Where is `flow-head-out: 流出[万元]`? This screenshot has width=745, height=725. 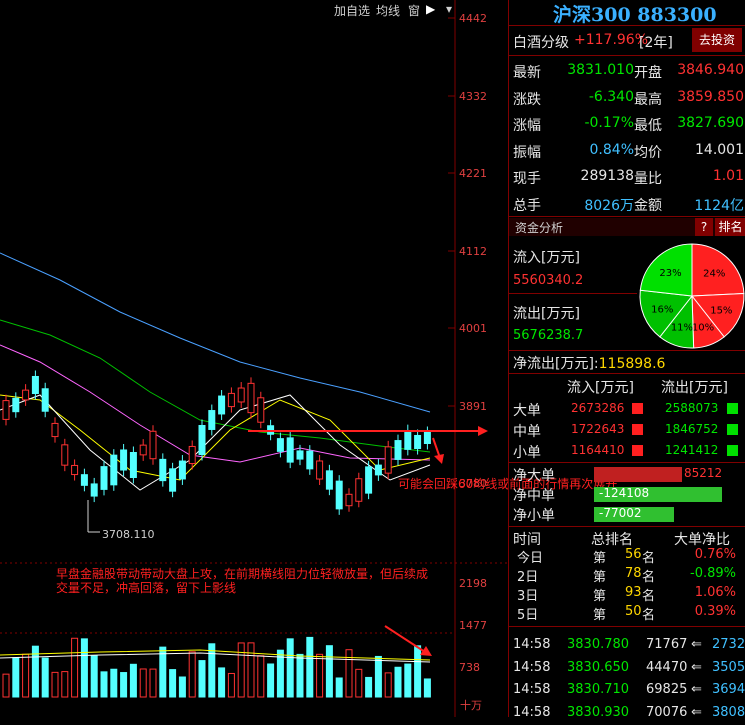 flow-head-out: 流出[万元] is located at coordinates (694, 388).